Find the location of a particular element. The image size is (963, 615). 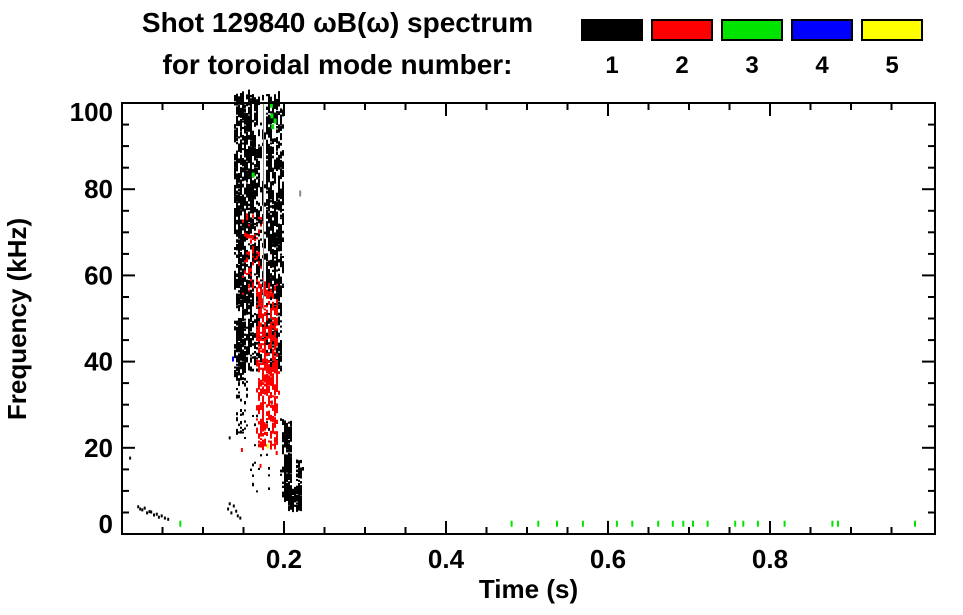

svg-text: 0.8 is located at coordinates (770, 559).